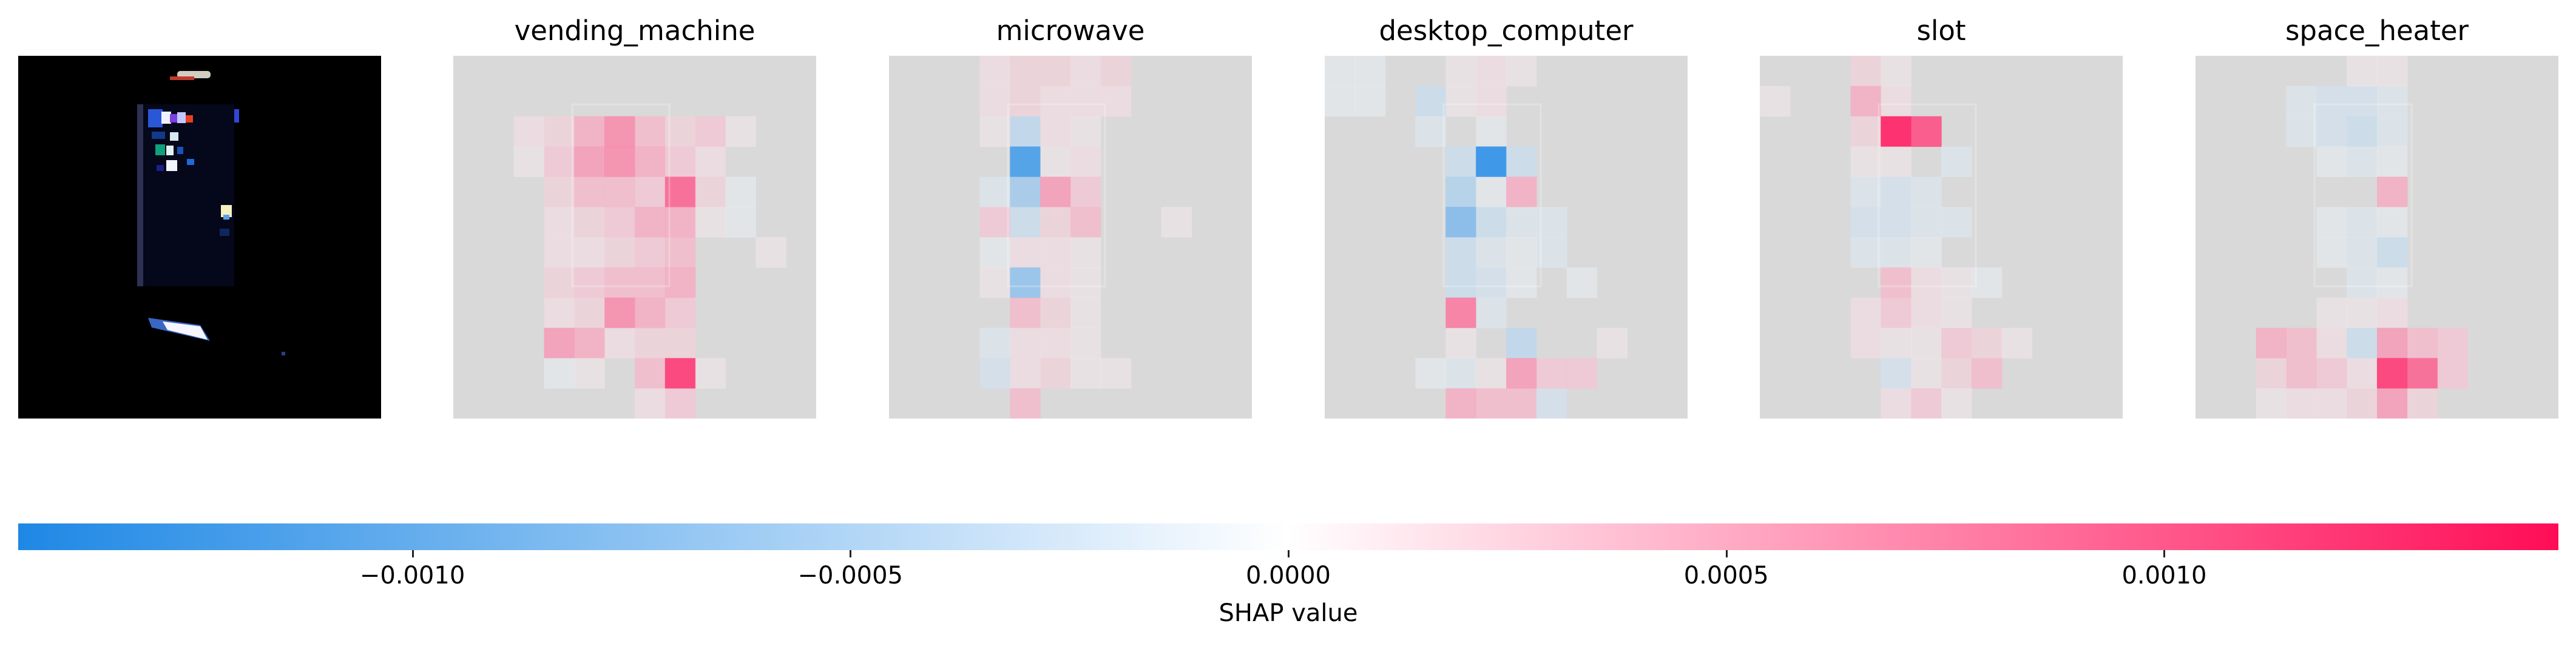  I want to click on shap-map-desktop-computer, so click(1506, 237).